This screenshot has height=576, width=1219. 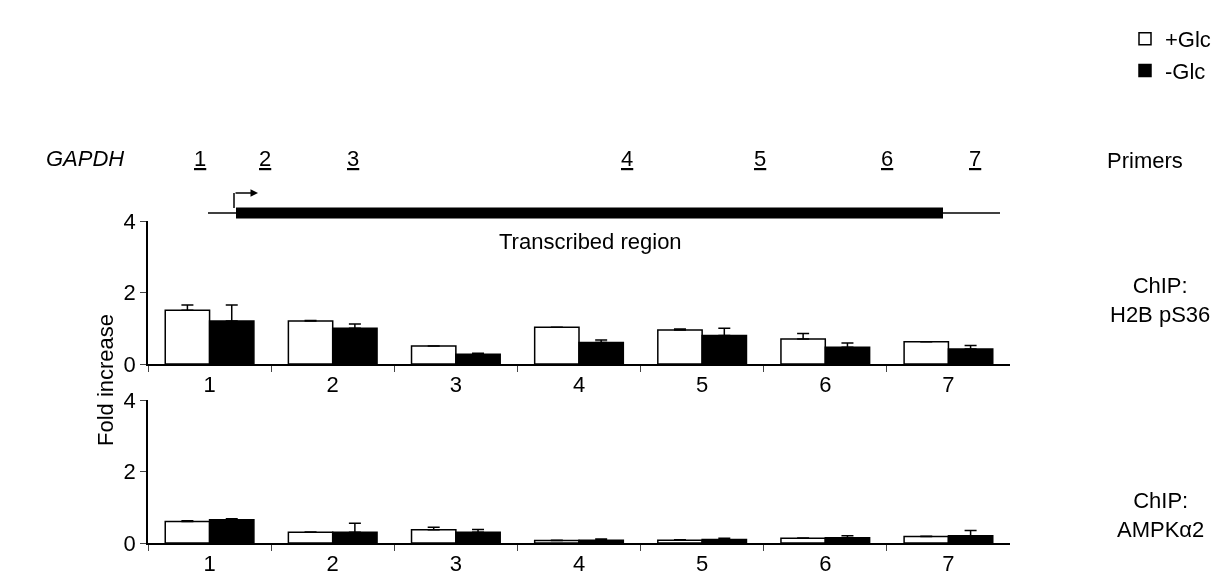 What do you see at coordinates (590, 241) in the screenshot?
I see `annotation: Transcribed region` at bounding box center [590, 241].